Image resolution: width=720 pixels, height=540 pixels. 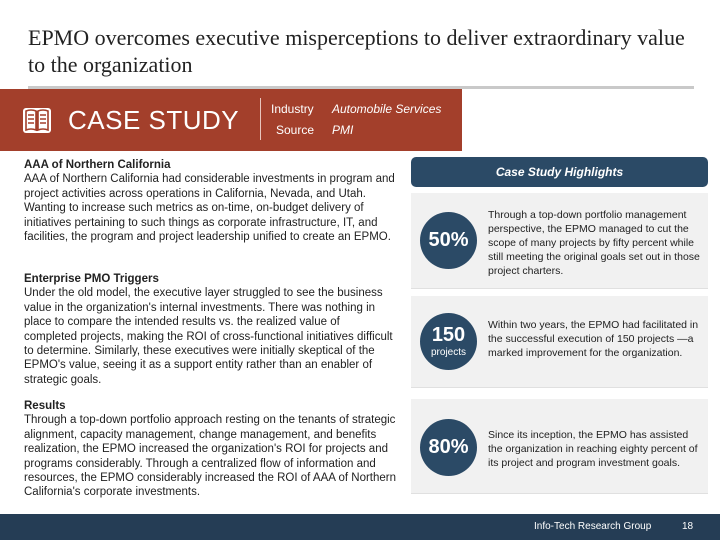 What do you see at coordinates (688, 526) in the screenshot?
I see `page-number: 18` at bounding box center [688, 526].